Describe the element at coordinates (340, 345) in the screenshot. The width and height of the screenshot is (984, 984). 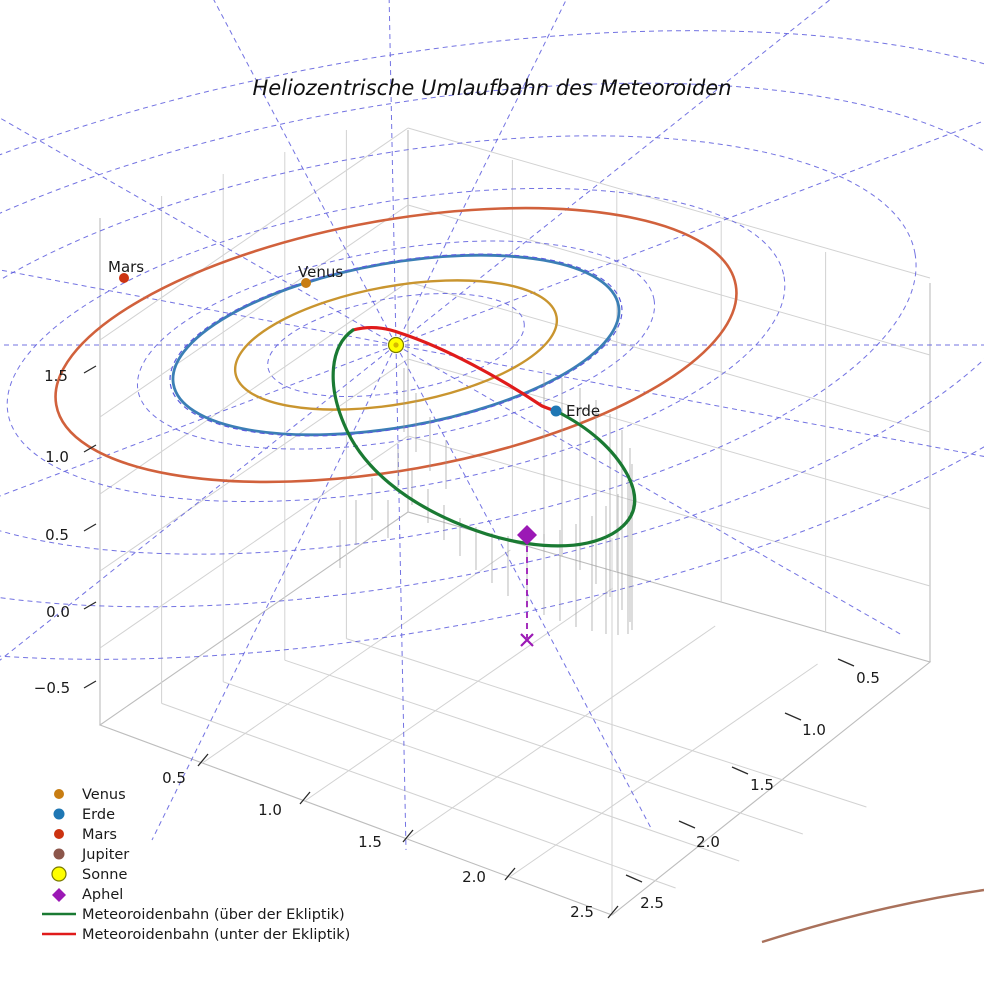
I see `body-markers` at that location.